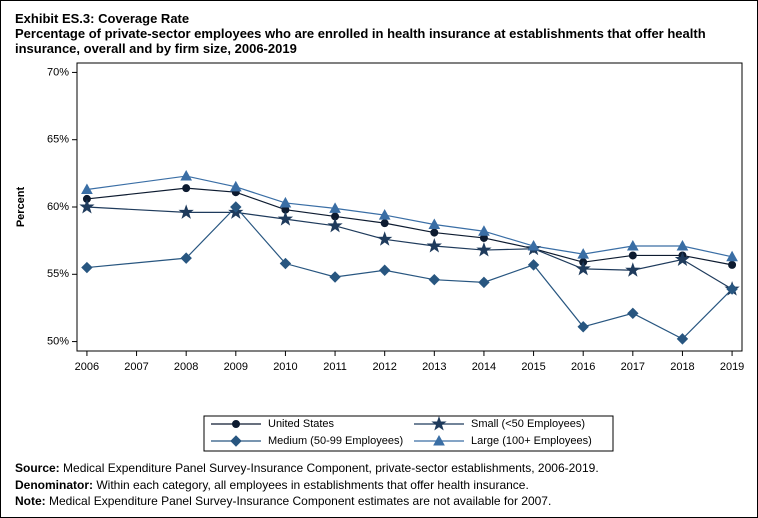  I want to click on y-tick-label: 65%, so click(58, 140).